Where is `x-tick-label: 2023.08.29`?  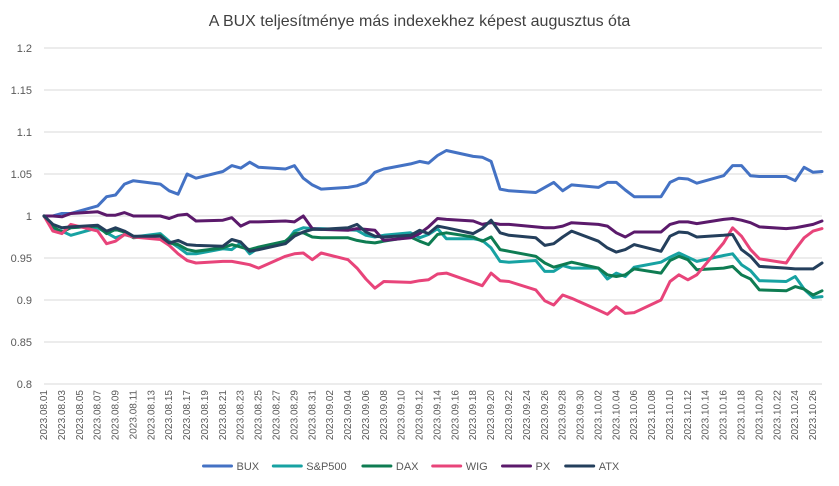
x-tick-label: 2023.08.29 is located at coordinates (294, 415).